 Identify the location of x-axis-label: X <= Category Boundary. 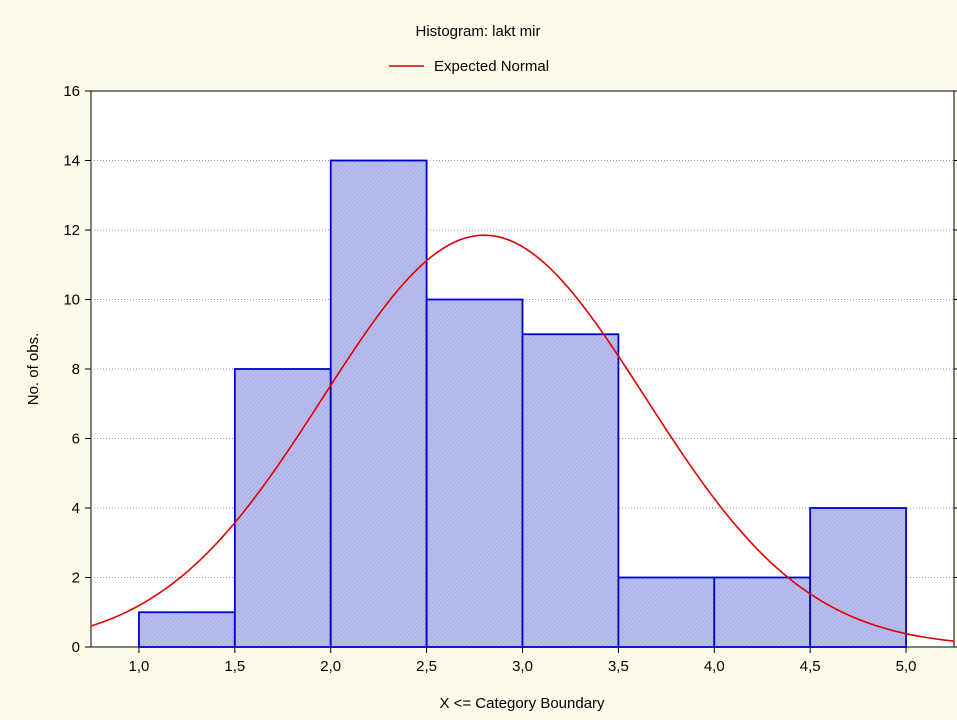
(522, 703).